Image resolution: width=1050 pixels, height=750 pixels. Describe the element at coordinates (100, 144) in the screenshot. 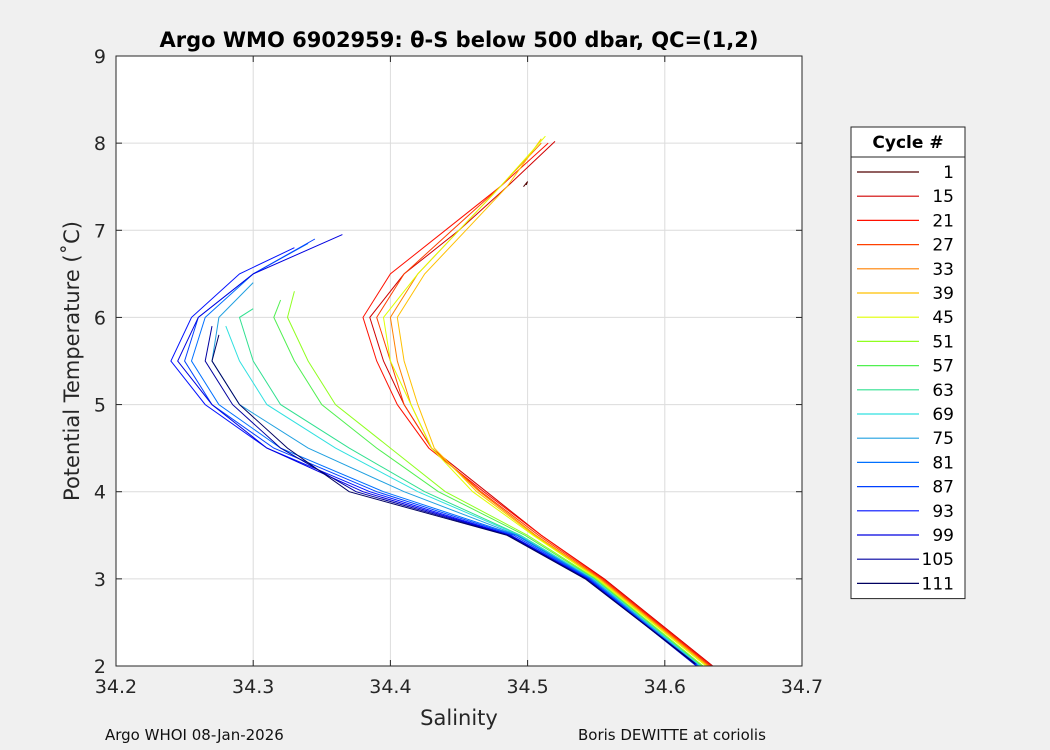

I see `y-tick-label: 8` at that location.